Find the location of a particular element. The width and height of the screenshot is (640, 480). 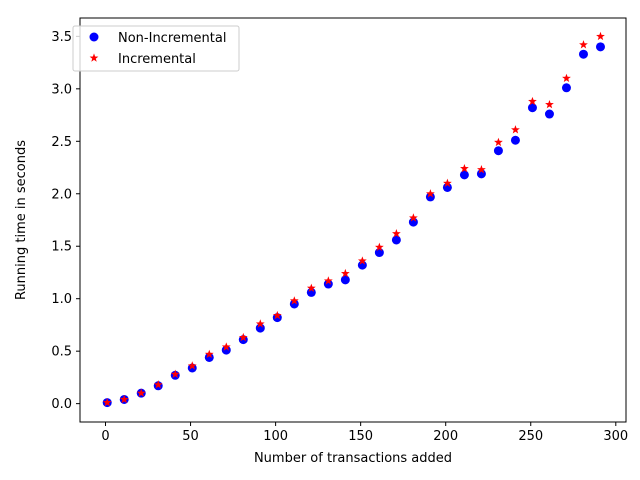

y-axis-label: Running time in seconds is located at coordinates (21, 220).